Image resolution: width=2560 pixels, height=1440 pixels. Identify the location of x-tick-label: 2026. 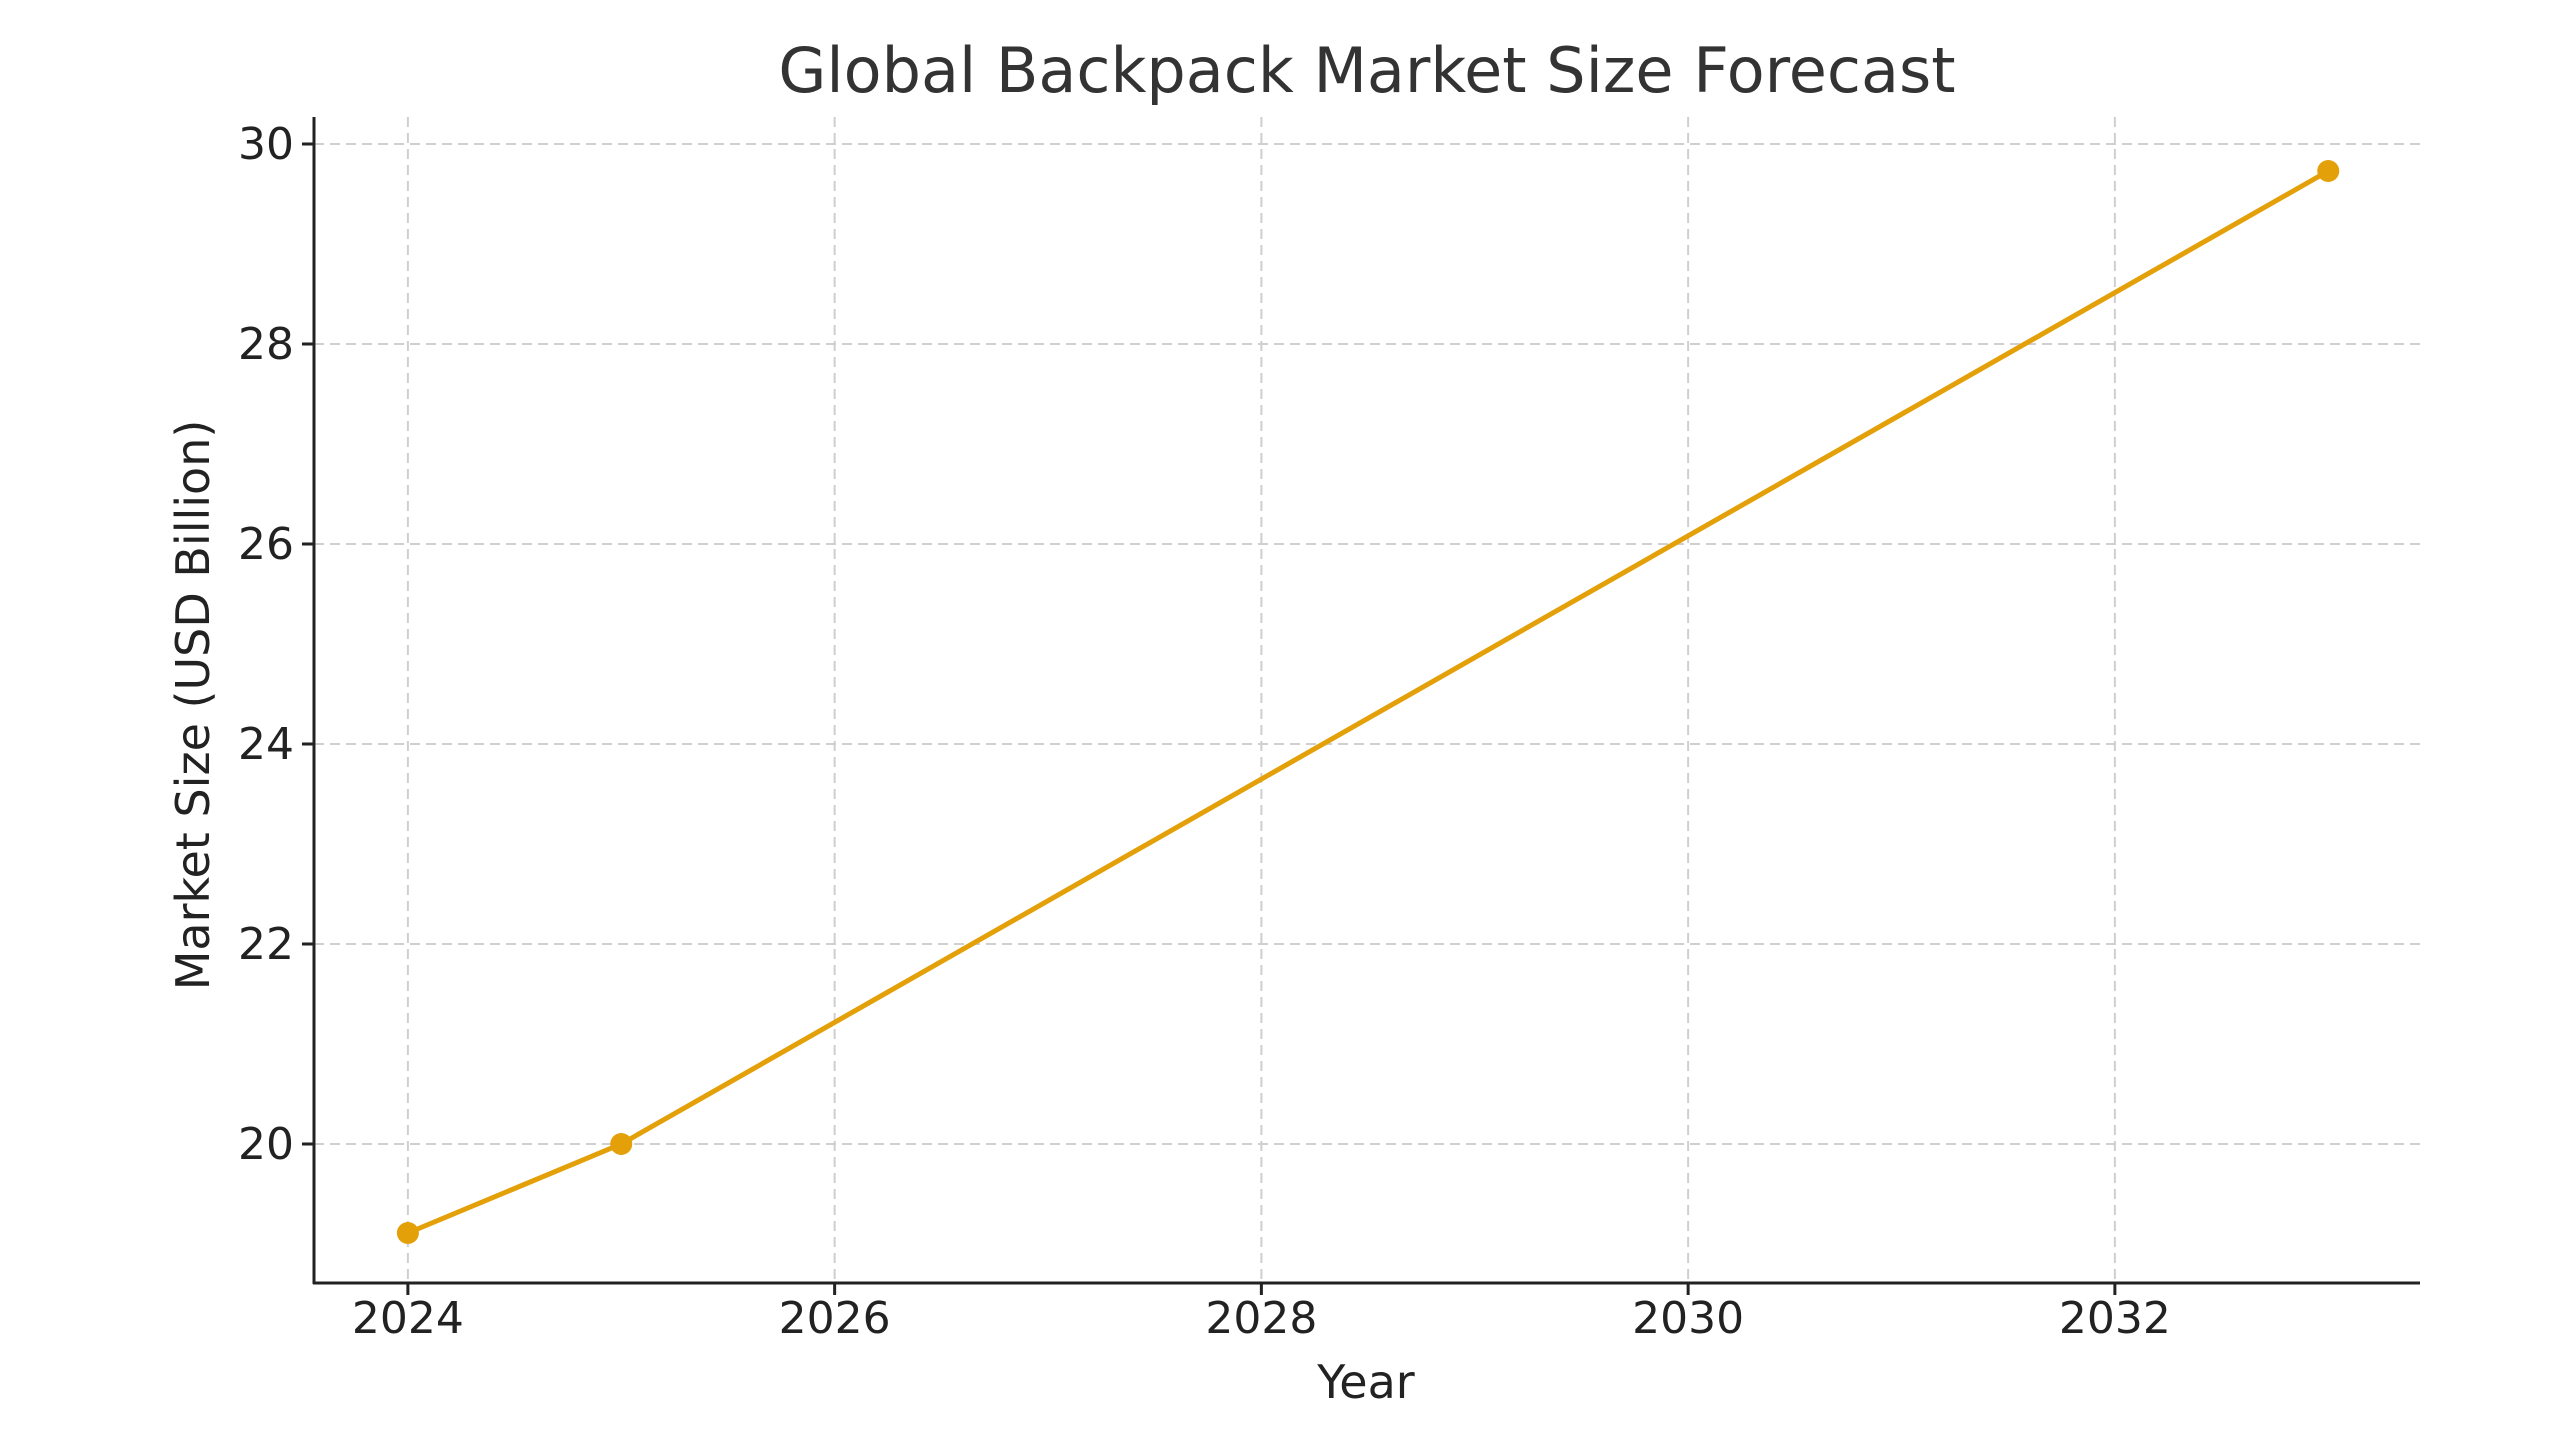
(835, 1318).